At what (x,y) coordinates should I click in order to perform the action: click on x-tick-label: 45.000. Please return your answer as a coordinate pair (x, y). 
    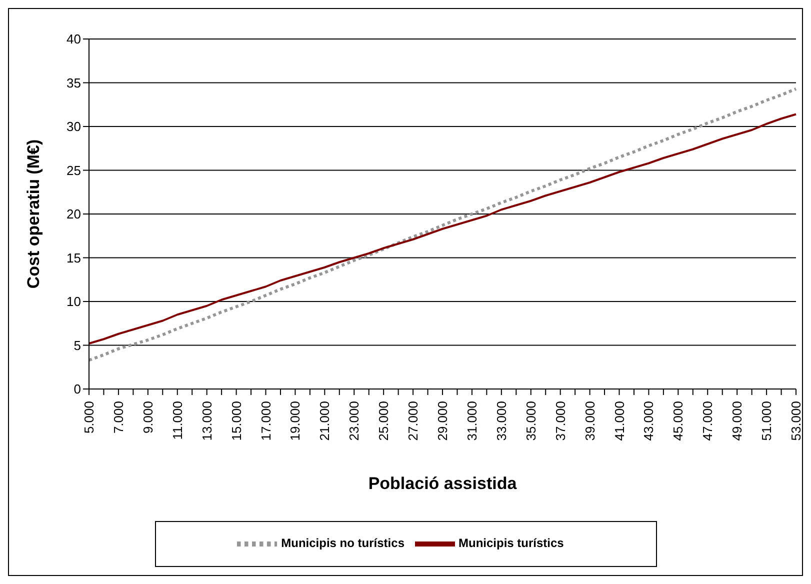
    Looking at the image, I should click on (678, 421).